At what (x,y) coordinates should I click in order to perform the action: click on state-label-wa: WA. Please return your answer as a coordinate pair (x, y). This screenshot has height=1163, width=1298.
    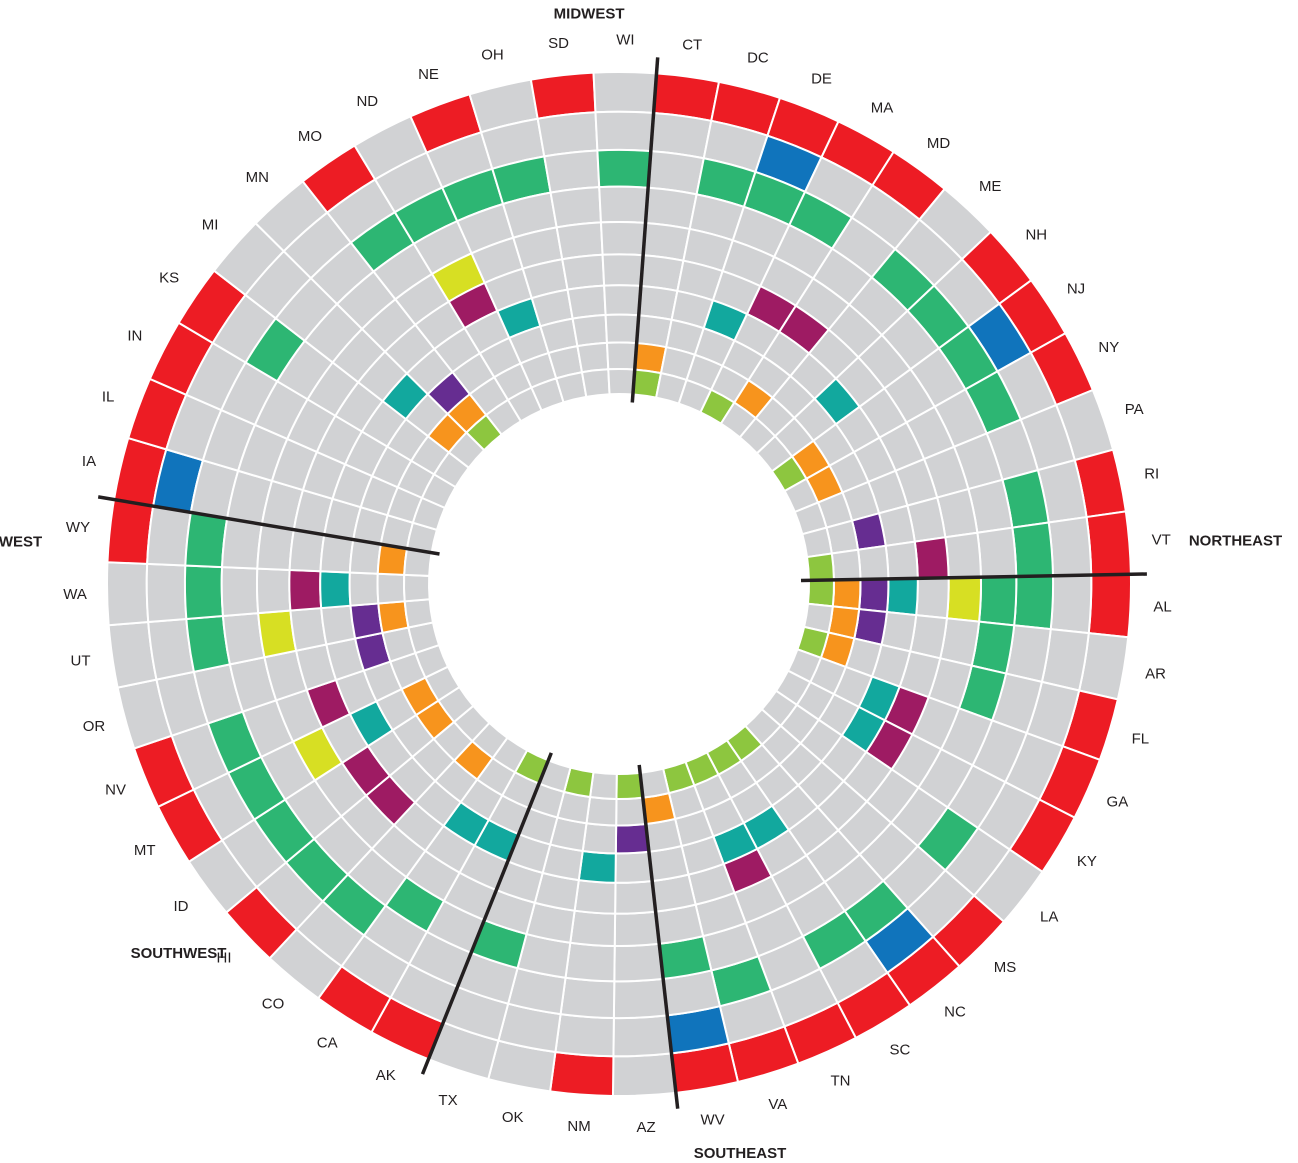
    Looking at the image, I should click on (75, 594).